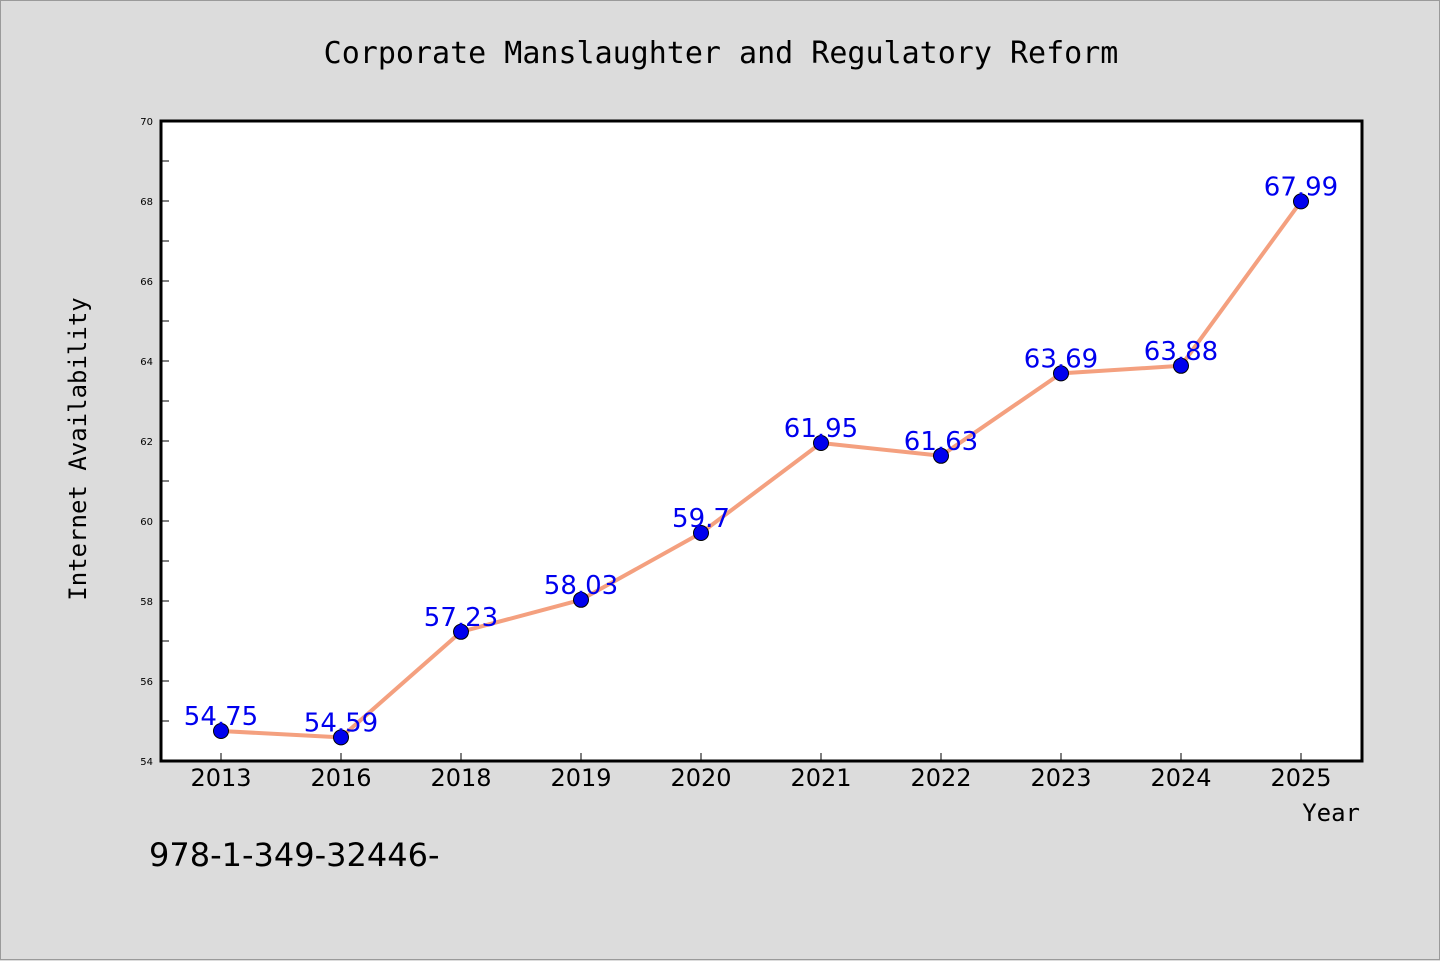 This screenshot has height=961, width=1440. I want to click on data-point-label: 63.88, so click(1181, 352).